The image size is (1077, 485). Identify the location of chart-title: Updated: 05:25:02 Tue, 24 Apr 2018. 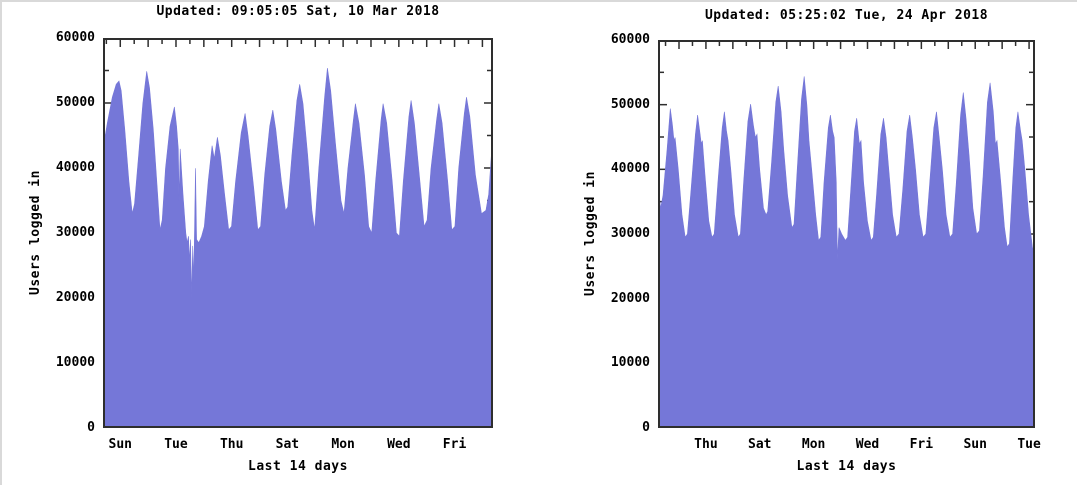
(846, 15).